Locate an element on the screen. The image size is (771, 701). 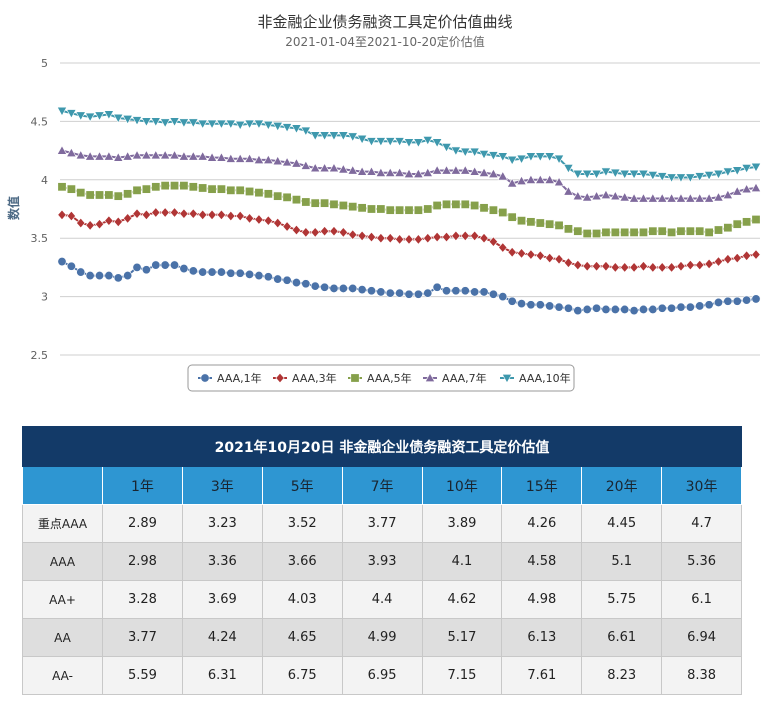
legend-item: AAA,1年 is located at coordinates (230, 378).